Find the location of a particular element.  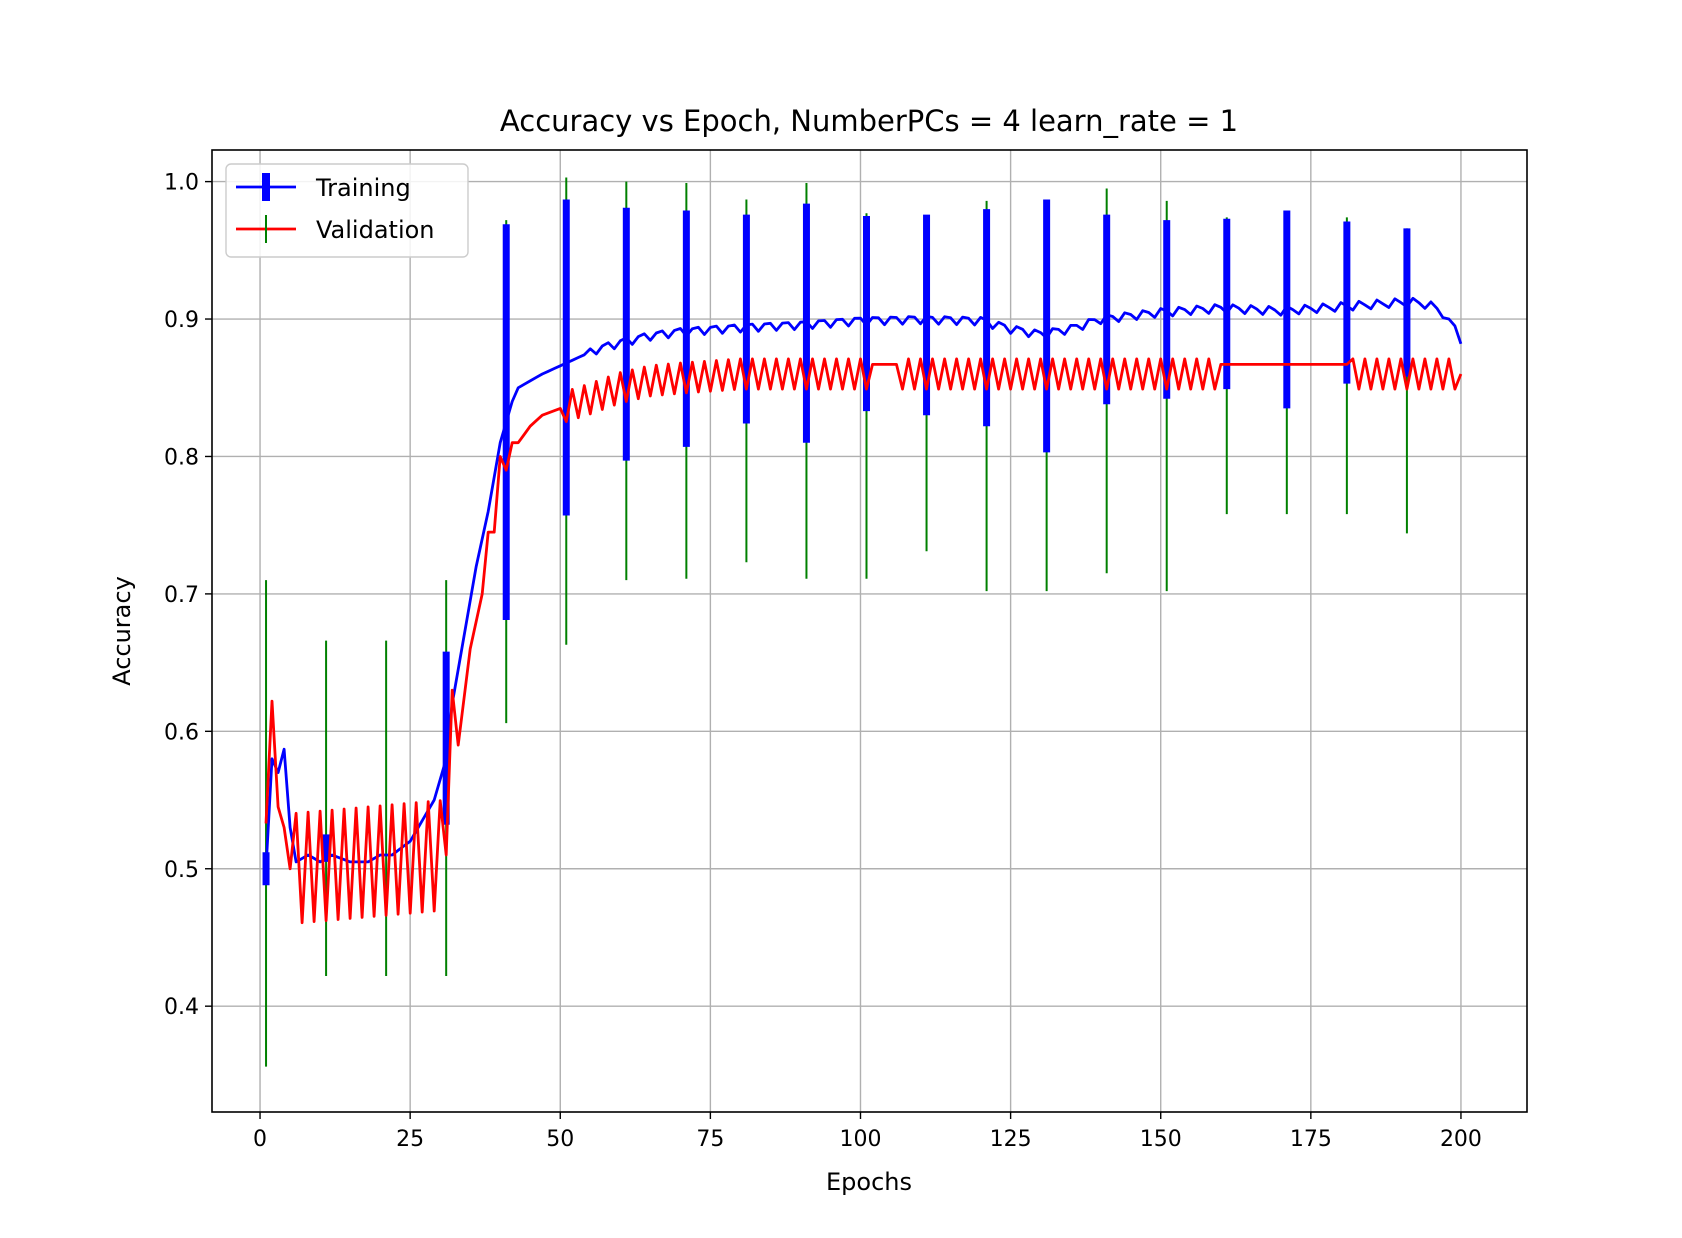

y-axis-label: Accuracy is located at coordinates (122, 631).